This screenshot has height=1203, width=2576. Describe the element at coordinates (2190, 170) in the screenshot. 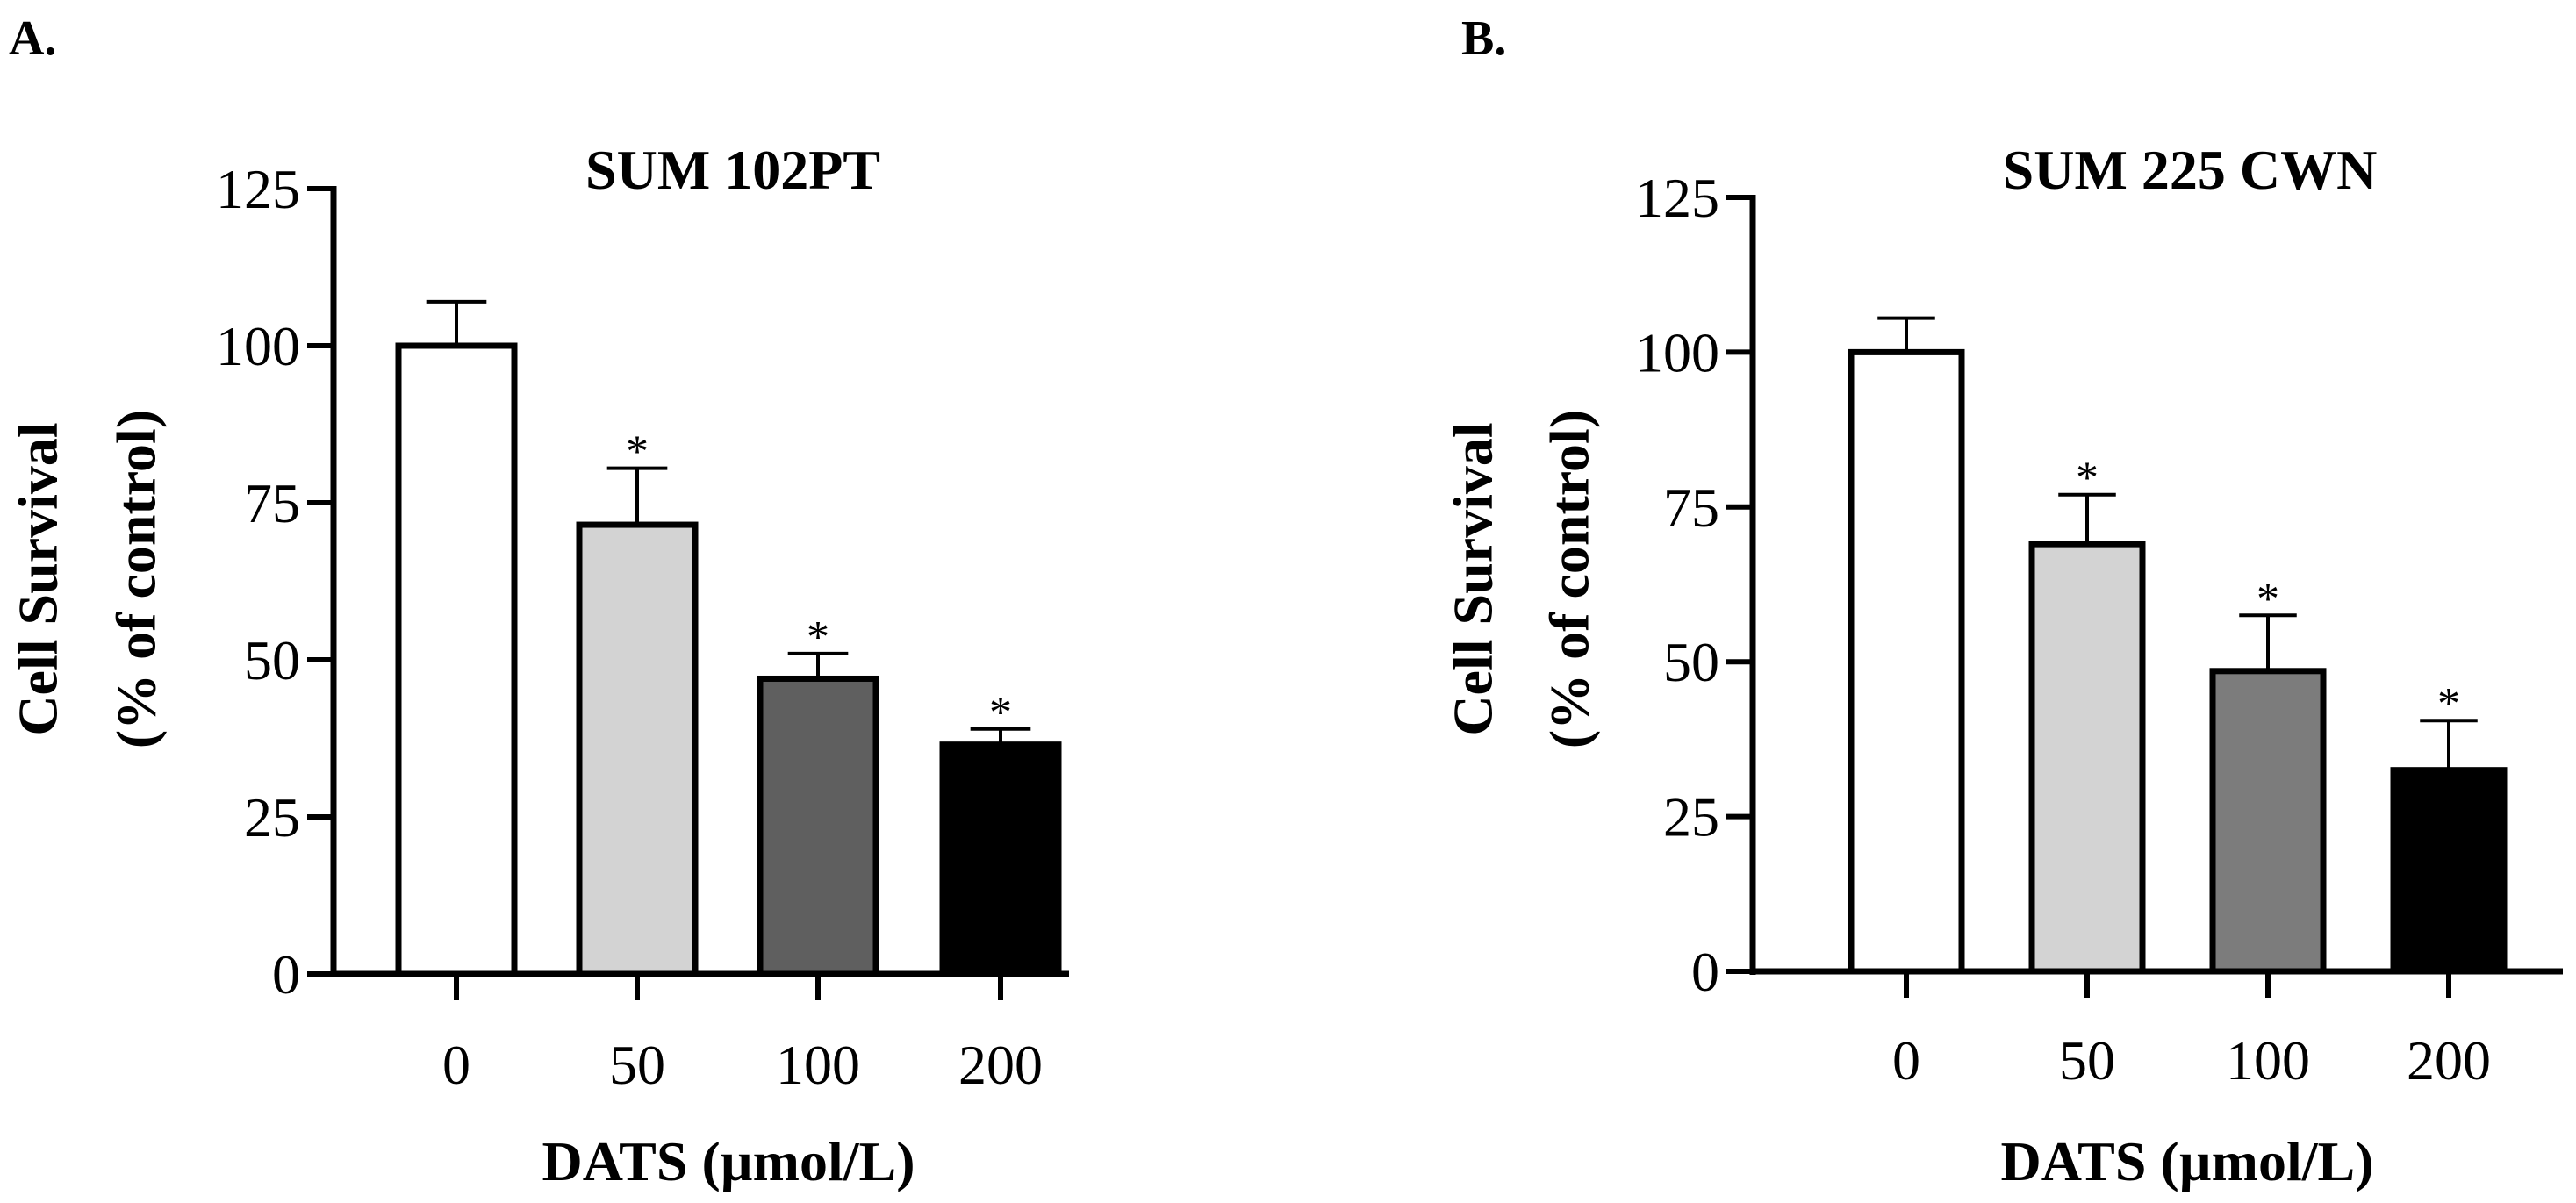

I see `chart-title: SUM 225 CWN` at that location.